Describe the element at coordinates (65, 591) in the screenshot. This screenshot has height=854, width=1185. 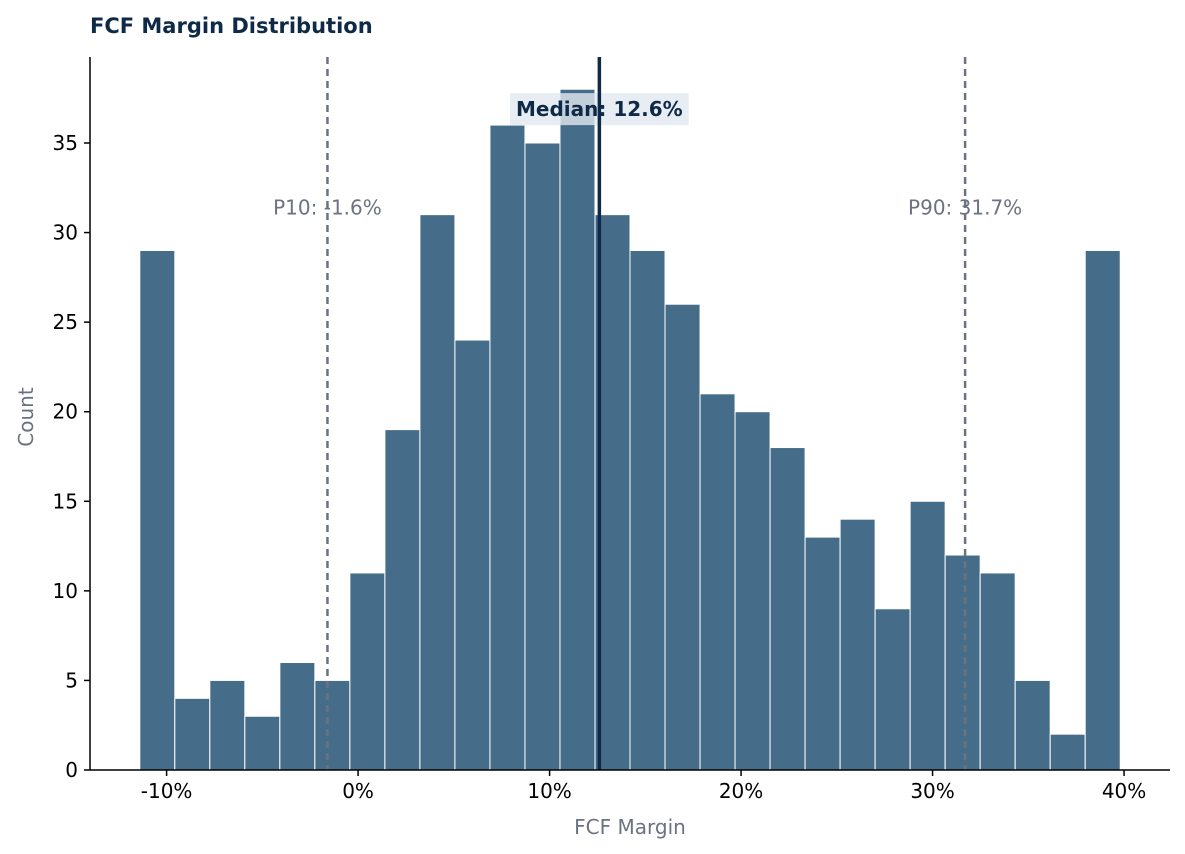
I see `y-tick-label: 10` at that location.